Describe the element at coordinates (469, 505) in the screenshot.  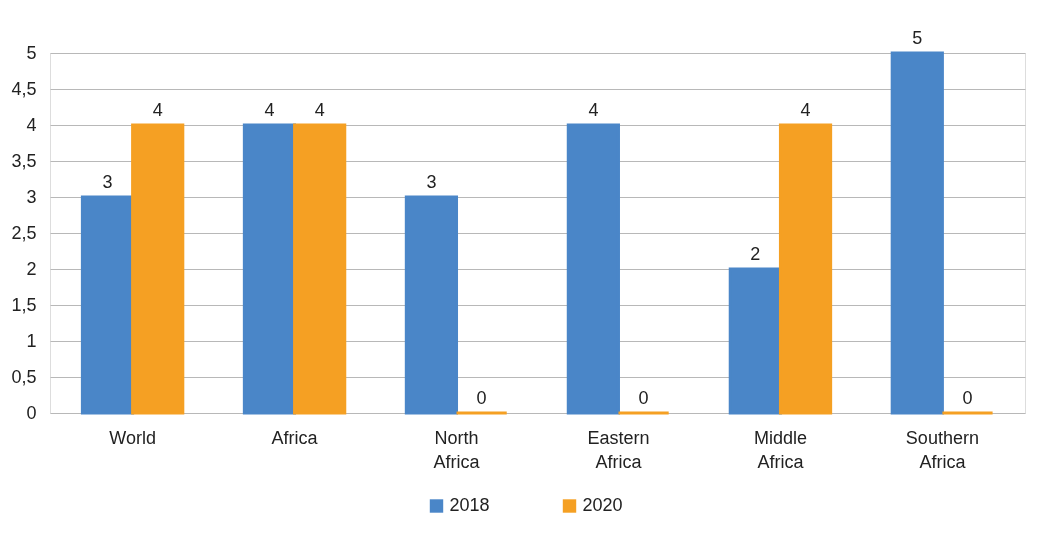
I see `legend-label: 2018` at that location.